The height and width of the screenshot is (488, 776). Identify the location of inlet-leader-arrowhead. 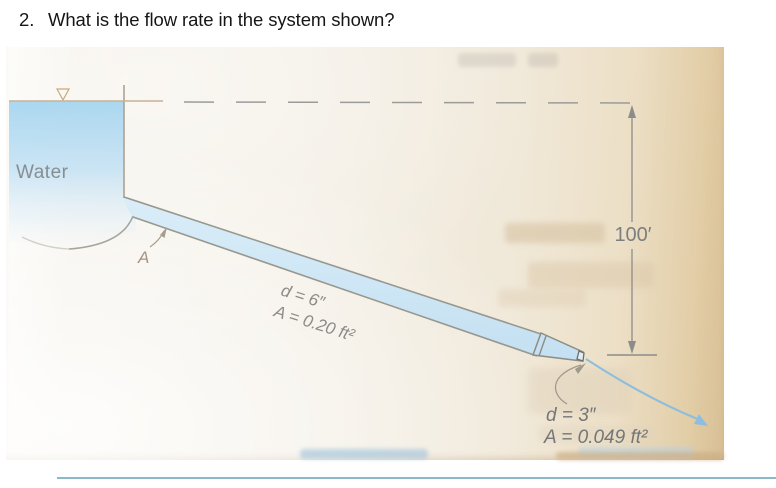
(163, 232).